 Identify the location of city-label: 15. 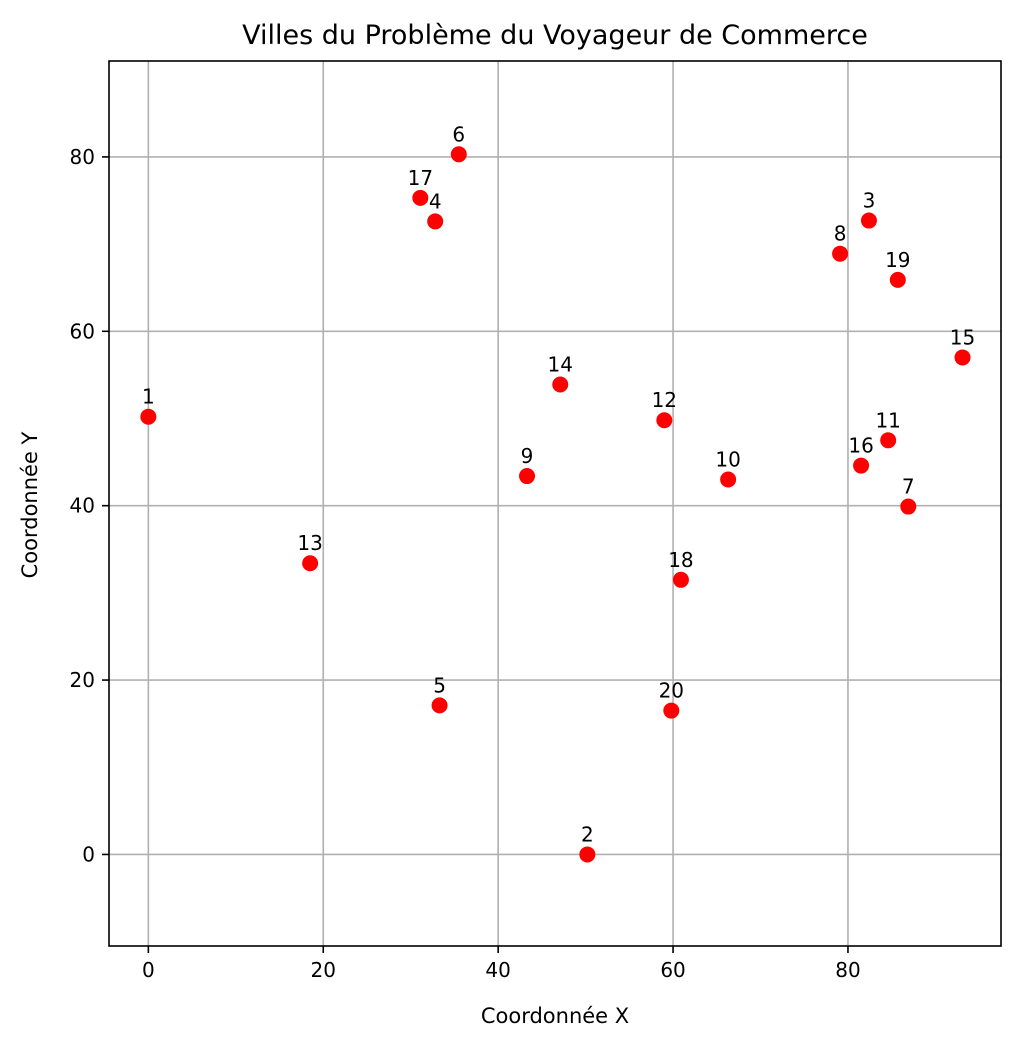
(962, 337).